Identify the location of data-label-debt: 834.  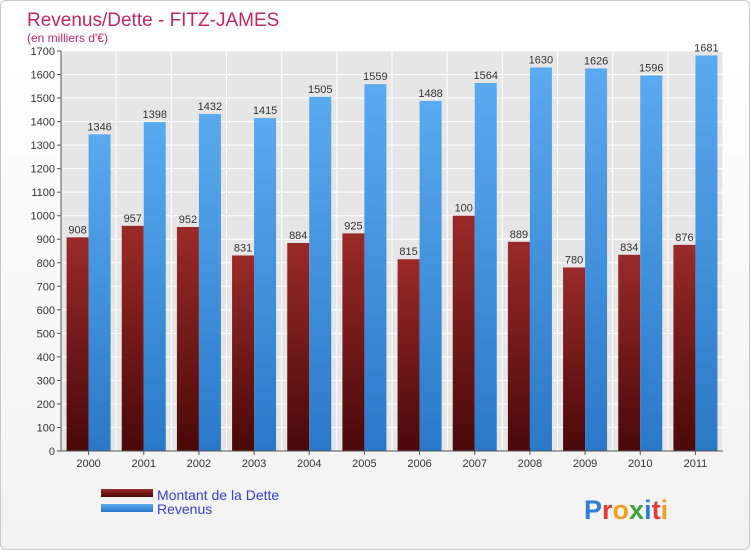
(629, 248).